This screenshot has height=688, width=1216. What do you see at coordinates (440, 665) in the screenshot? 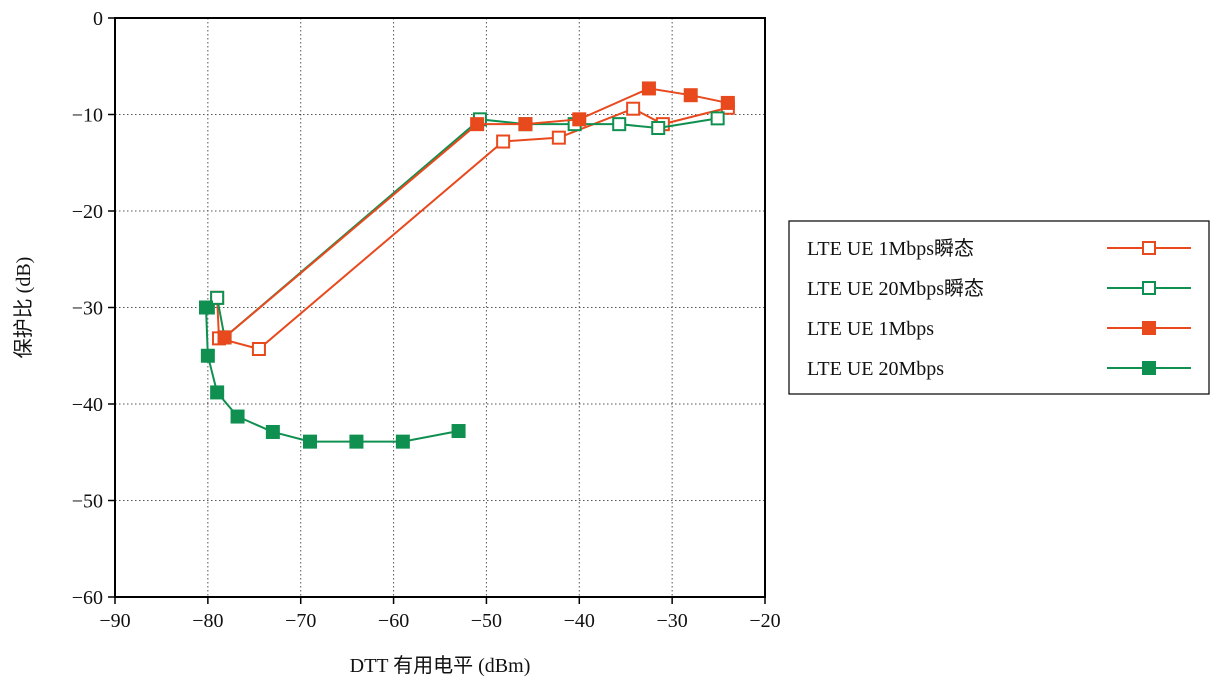
I see `x-axis-title: DTT 有用电平 (dBm)` at bounding box center [440, 665].